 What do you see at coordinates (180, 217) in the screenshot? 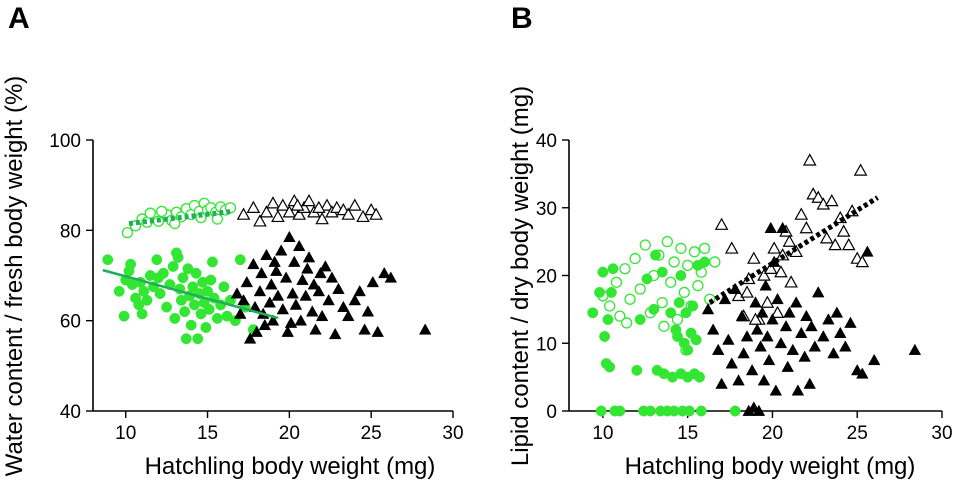
I see `fit-line-green-open-fit` at bounding box center [180, 217].